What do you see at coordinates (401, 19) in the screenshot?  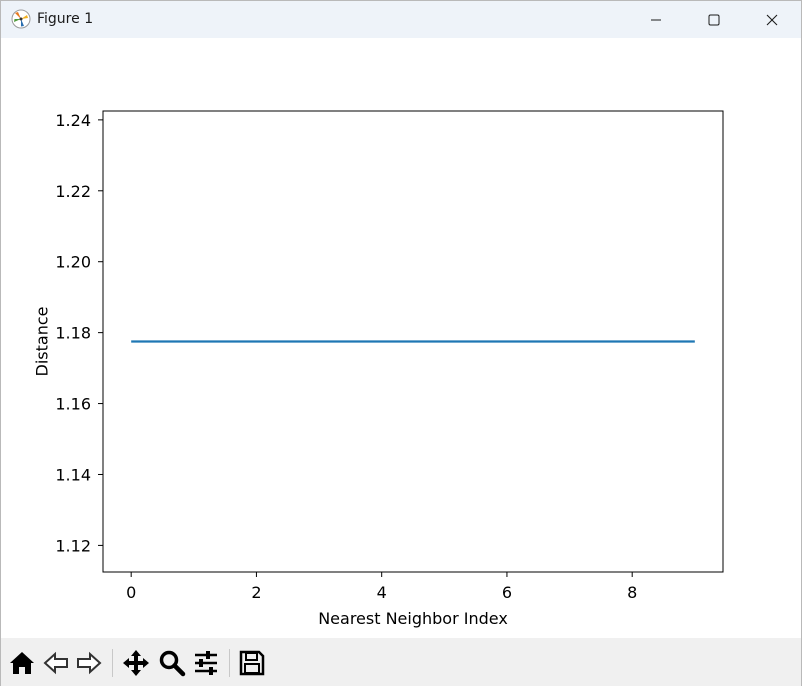 I see `title-bar: Figure 1` at bounding box center [401, 19].